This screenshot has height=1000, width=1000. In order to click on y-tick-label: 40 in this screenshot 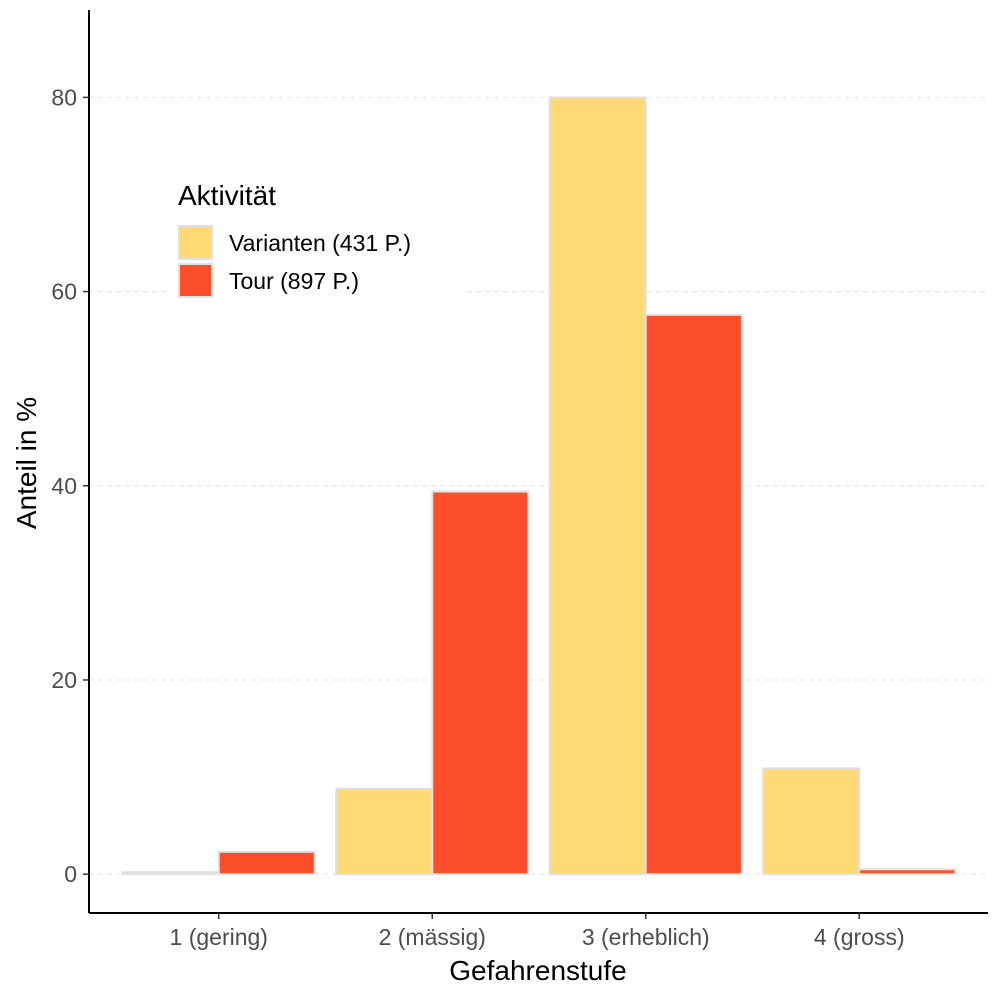, I will do `click(64, 486)`.